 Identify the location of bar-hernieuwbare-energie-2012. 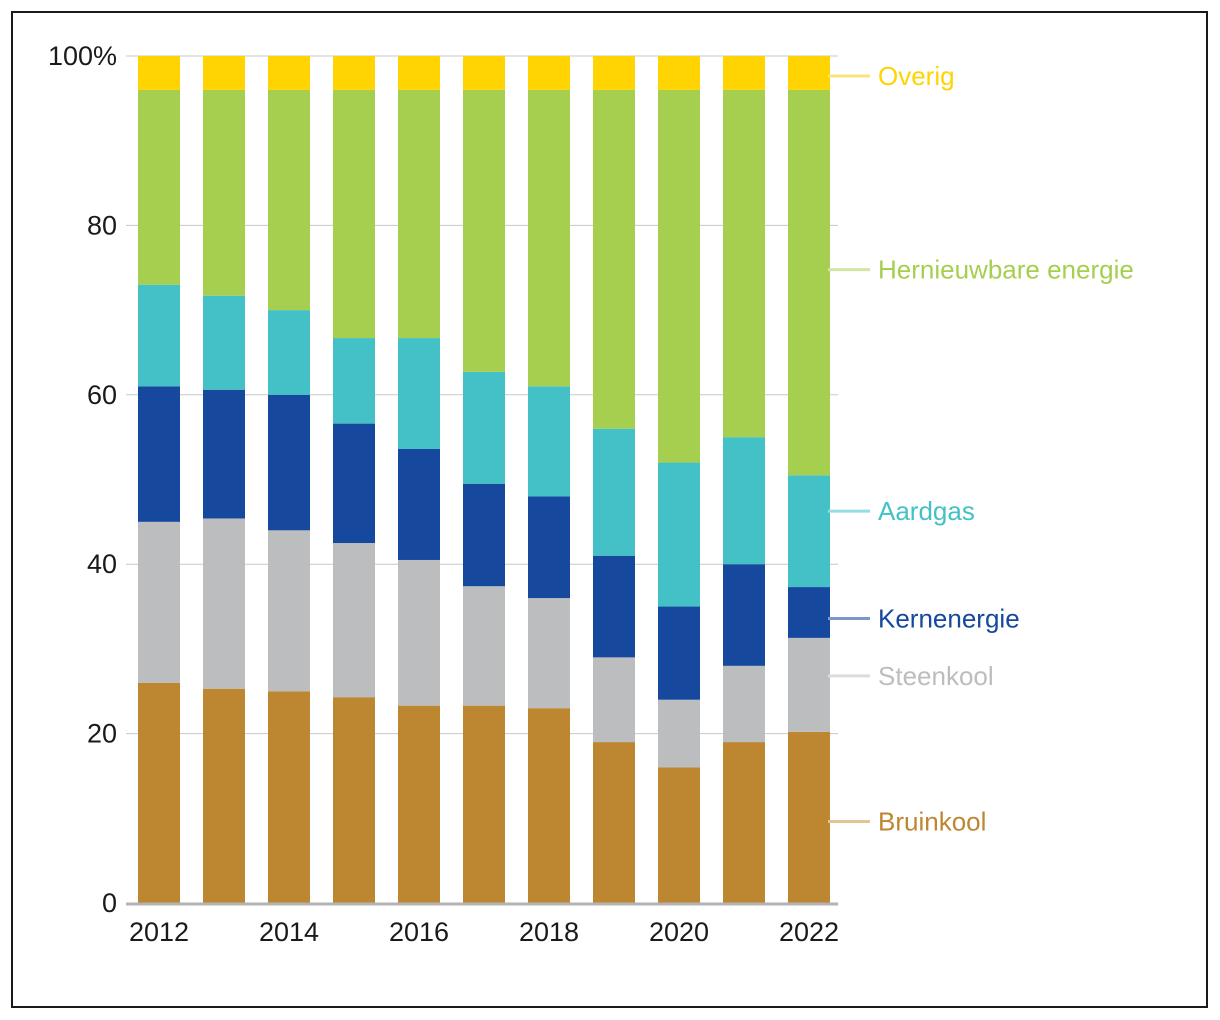
(159, 187).